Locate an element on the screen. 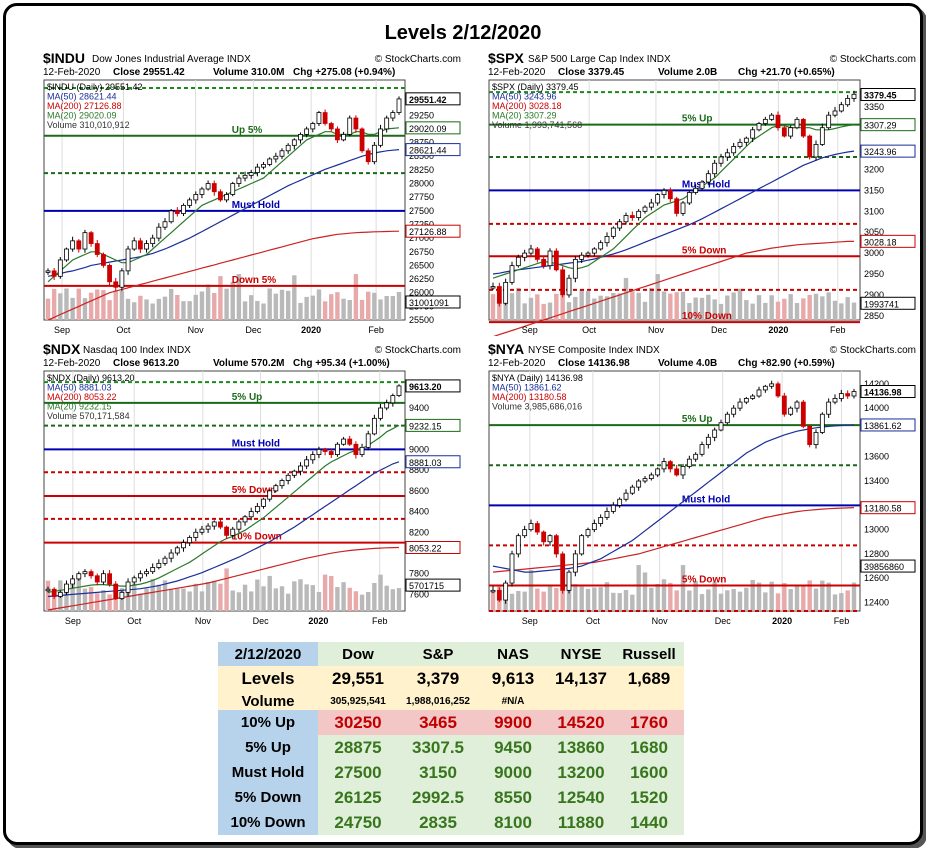 The image size is (926, 848). legend-entry: MA(20) 29020.09 is located at coordinates (82, 116).